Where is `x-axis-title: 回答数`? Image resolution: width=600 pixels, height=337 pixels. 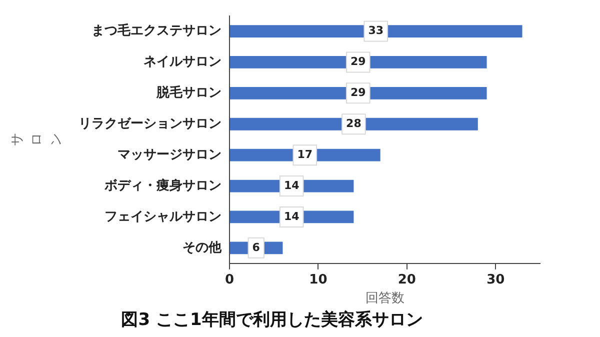 x-axis-title: 回答数 is located at coordinates (384, 298).